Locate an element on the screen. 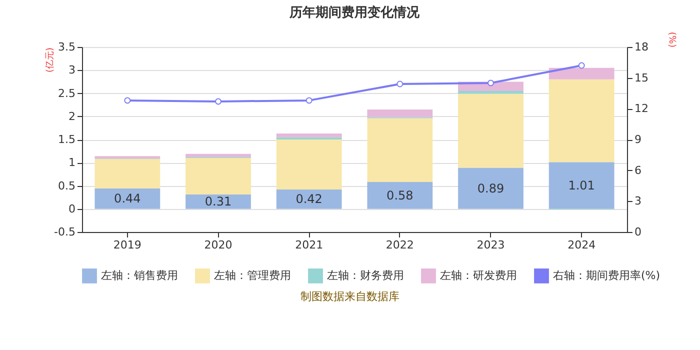 Image resolution: width=700 pixels, height=350 pixels. y2-tick-label: 6 is located at coordinates (638, 170).